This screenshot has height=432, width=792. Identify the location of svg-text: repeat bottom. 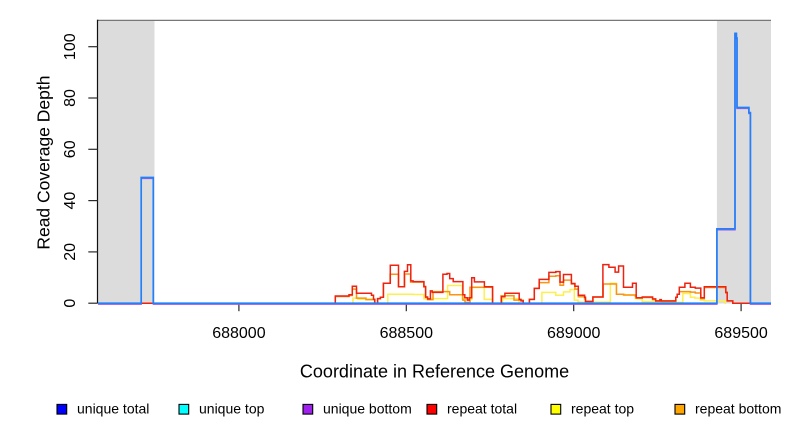
(738, 409).